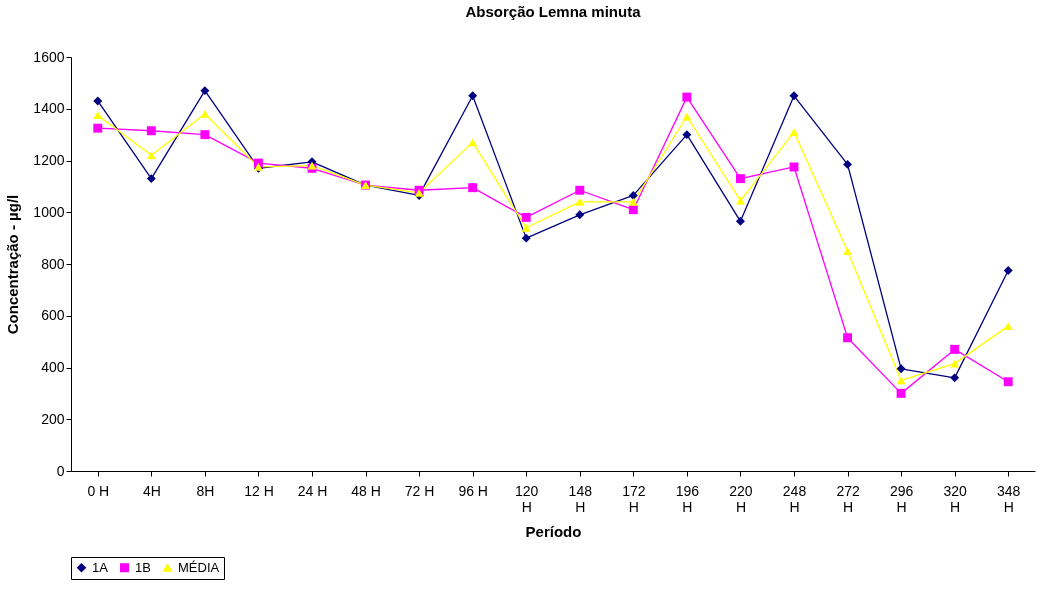  I want to click on x-tick-label: 4H, so click(151, 490).